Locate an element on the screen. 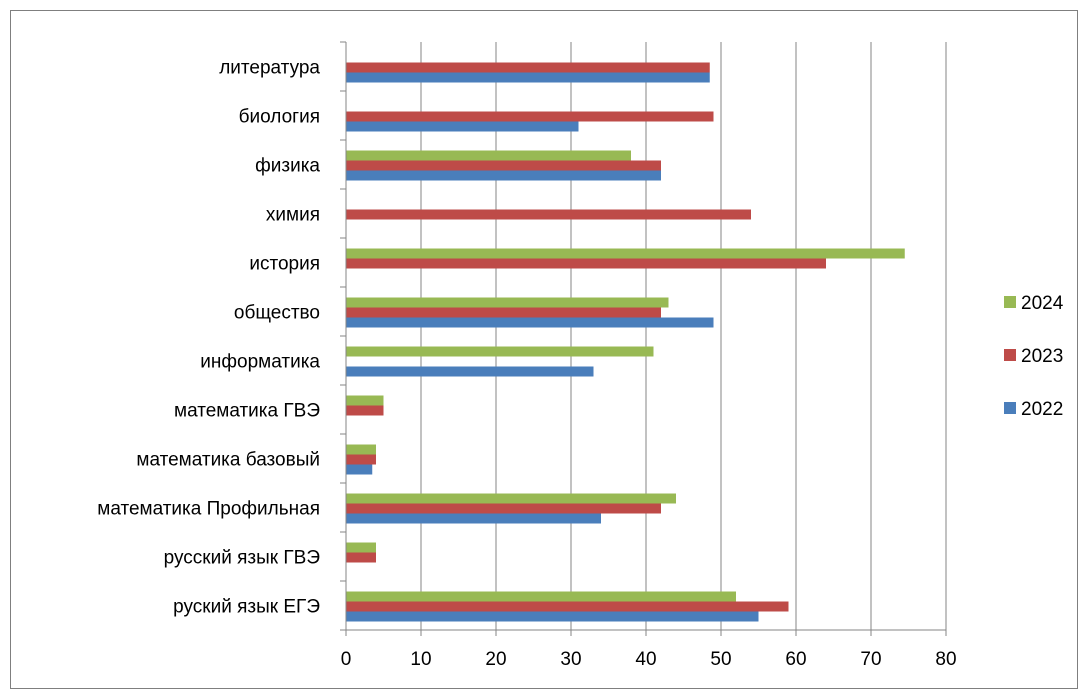 Image resolution: width=1089 pixels, height=691 pixels. category-label: литература is located at coordinates (269, 68).